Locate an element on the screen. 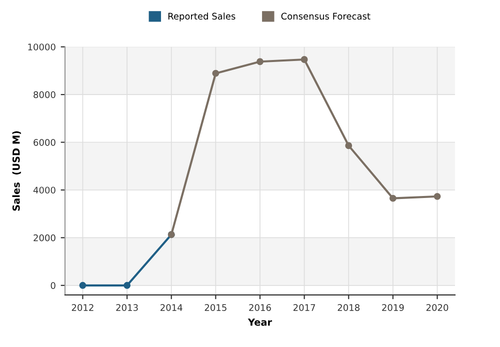 The image size is (500, 347). y-tick-label: 4000 is located at coordinates (44, 190).